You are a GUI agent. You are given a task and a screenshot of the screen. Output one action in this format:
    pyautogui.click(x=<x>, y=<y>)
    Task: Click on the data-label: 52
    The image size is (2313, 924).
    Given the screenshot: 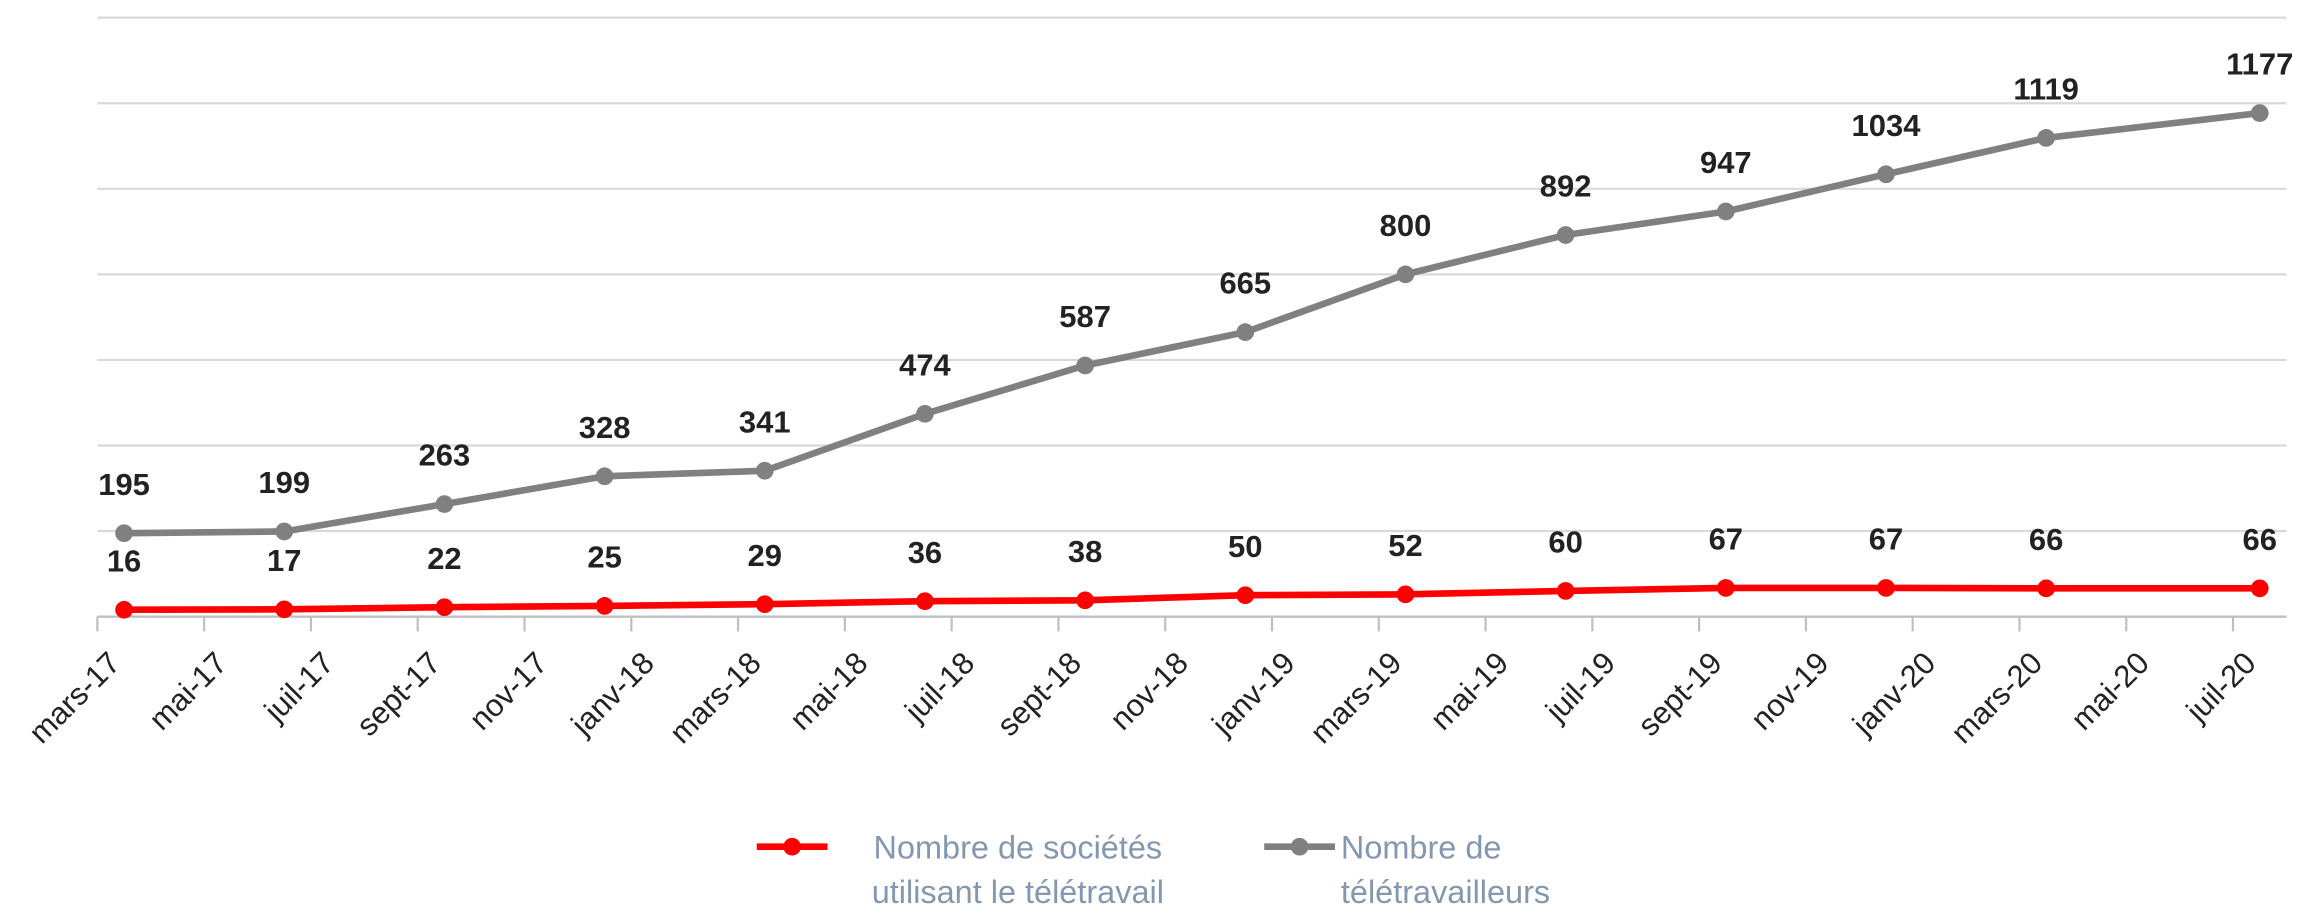 What is the action you would take?
    pyautogui.click(x=1405, y=545)
    